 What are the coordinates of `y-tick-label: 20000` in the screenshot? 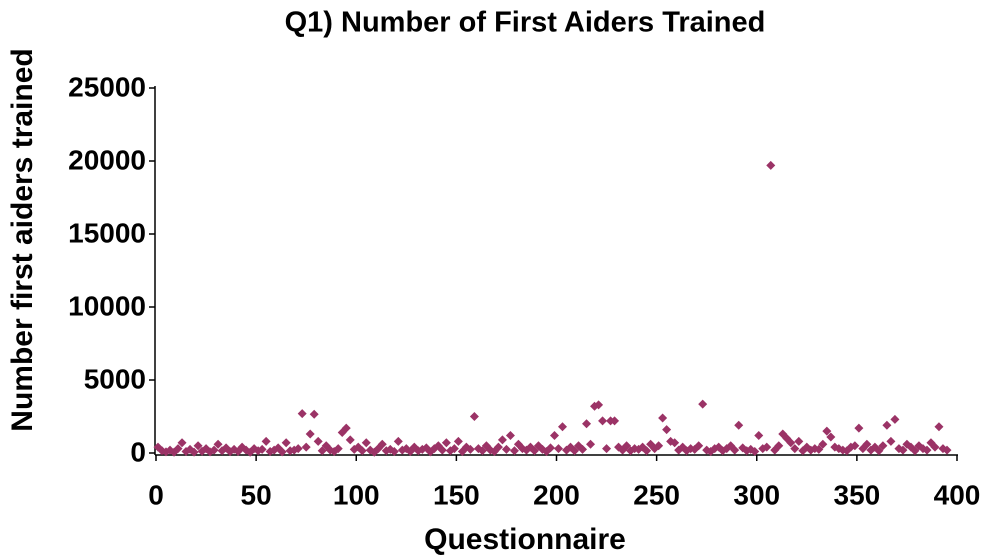 It's located at (107, 159).